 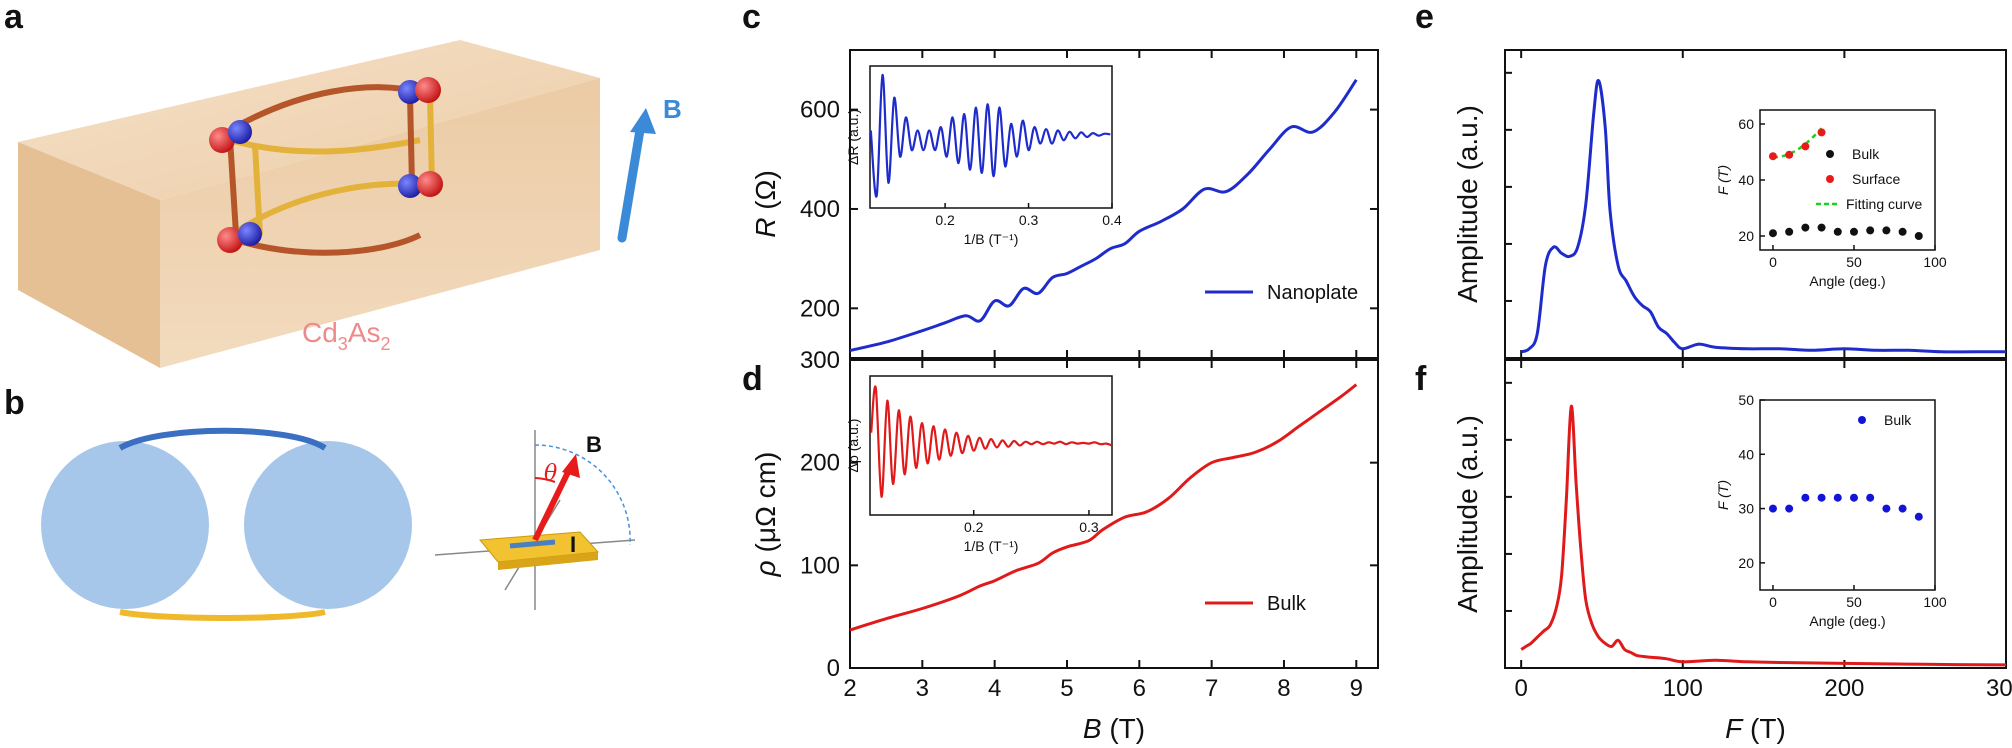 I want to click on y-tick-label-d: 100, so click(x=820, y=565).